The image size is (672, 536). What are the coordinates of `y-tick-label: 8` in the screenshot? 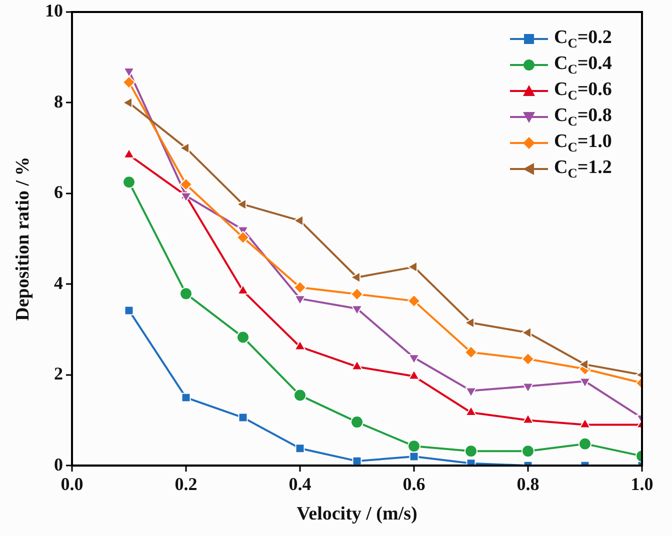 It's located at (58, 101).